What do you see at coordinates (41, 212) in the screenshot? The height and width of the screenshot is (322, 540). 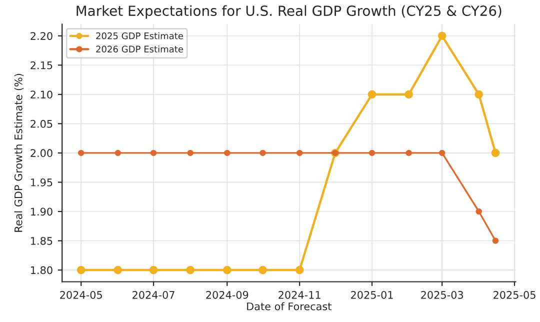 I see `y-tick-label: 1.90` at bounding box center [41, 212].